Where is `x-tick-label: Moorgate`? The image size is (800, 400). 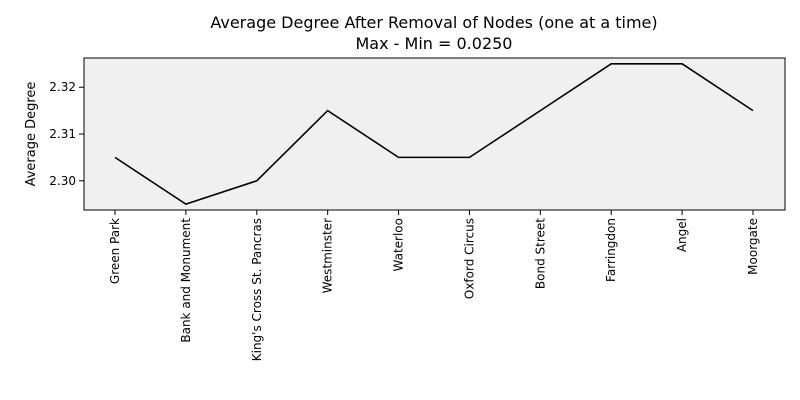
x-tick-label: Moorgate is located at coordinates (753, 246).